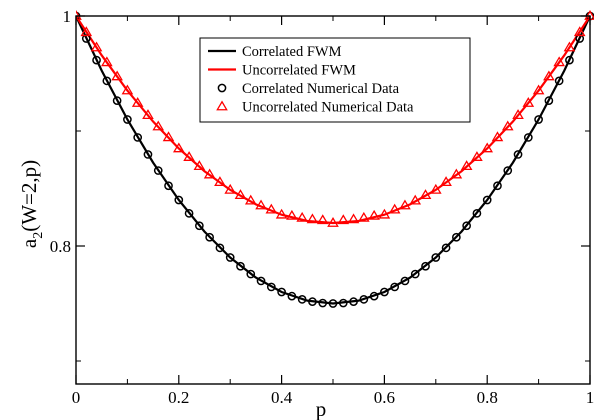 The width and height of the screenshot is (594, 420). I want to click on x-tick-label: 0.8, so click(487, 397).